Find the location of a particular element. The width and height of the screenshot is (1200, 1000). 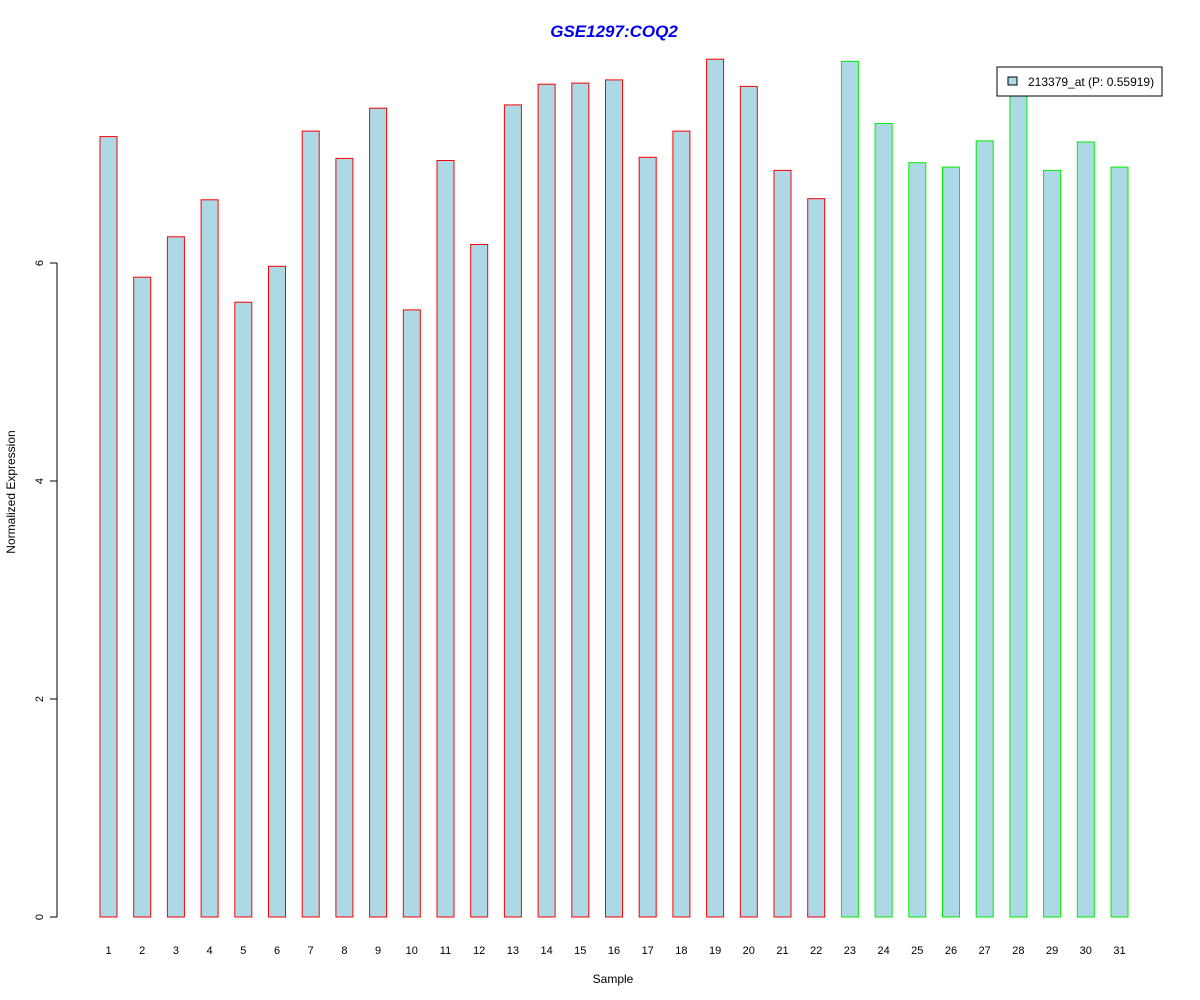

x-tick-label: 23 is located at coordinates (850, 951).